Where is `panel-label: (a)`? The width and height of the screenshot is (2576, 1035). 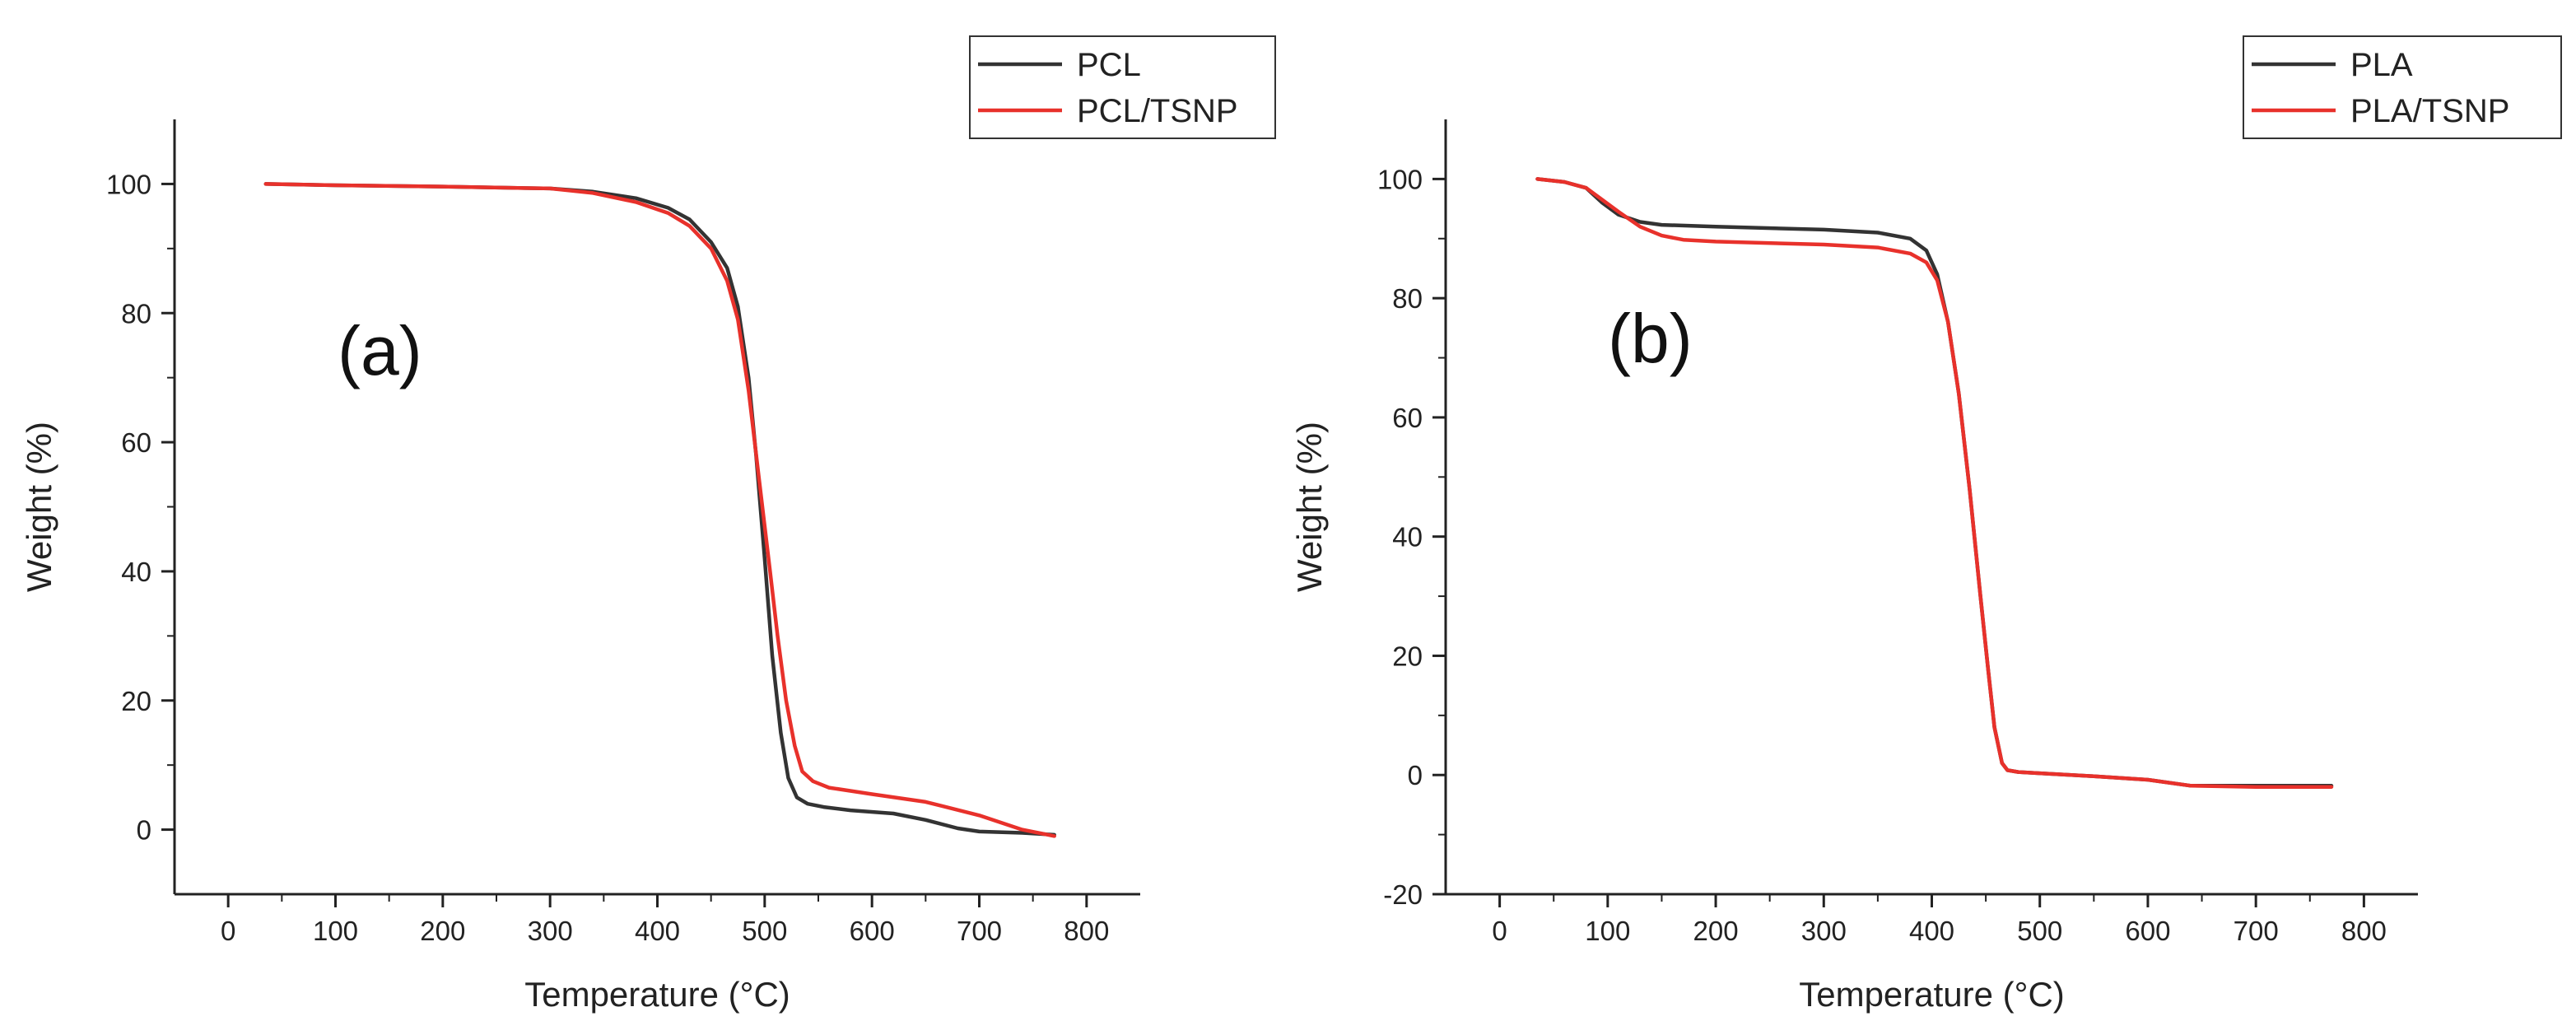
panel-label: (a) is located at coordinates (380, 350).